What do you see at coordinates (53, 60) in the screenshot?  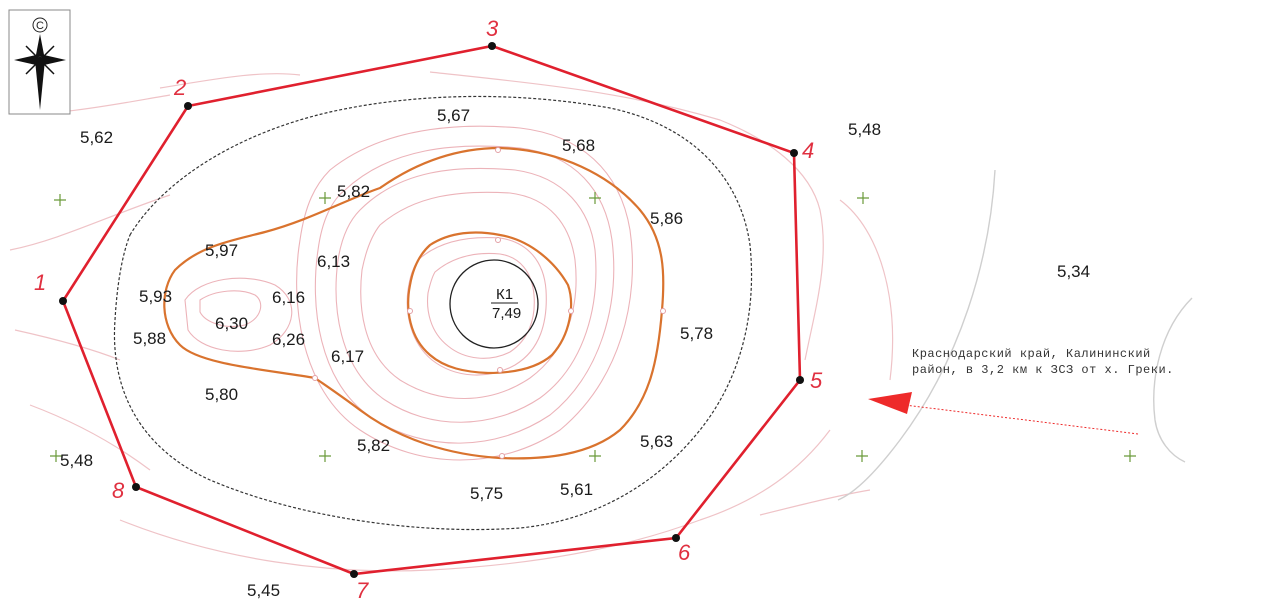 I see `compass-needle-east` at bounding box center [53, 60].